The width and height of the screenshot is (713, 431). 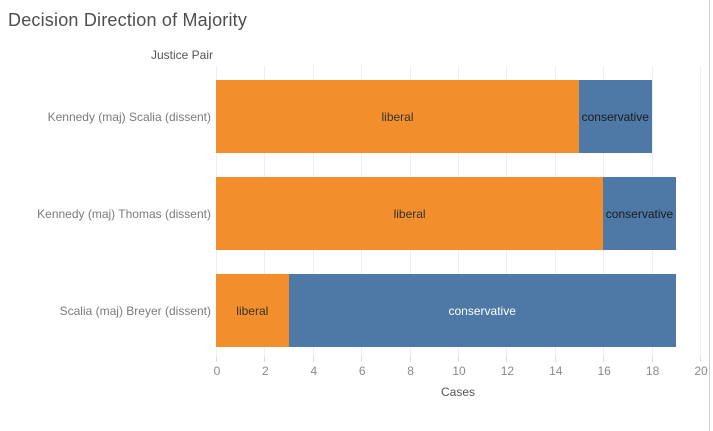 What do you see at coordinates (701, 371) in the screenshot?
I see `x-tick-label-20: 20` at bounding box center [701, 371].